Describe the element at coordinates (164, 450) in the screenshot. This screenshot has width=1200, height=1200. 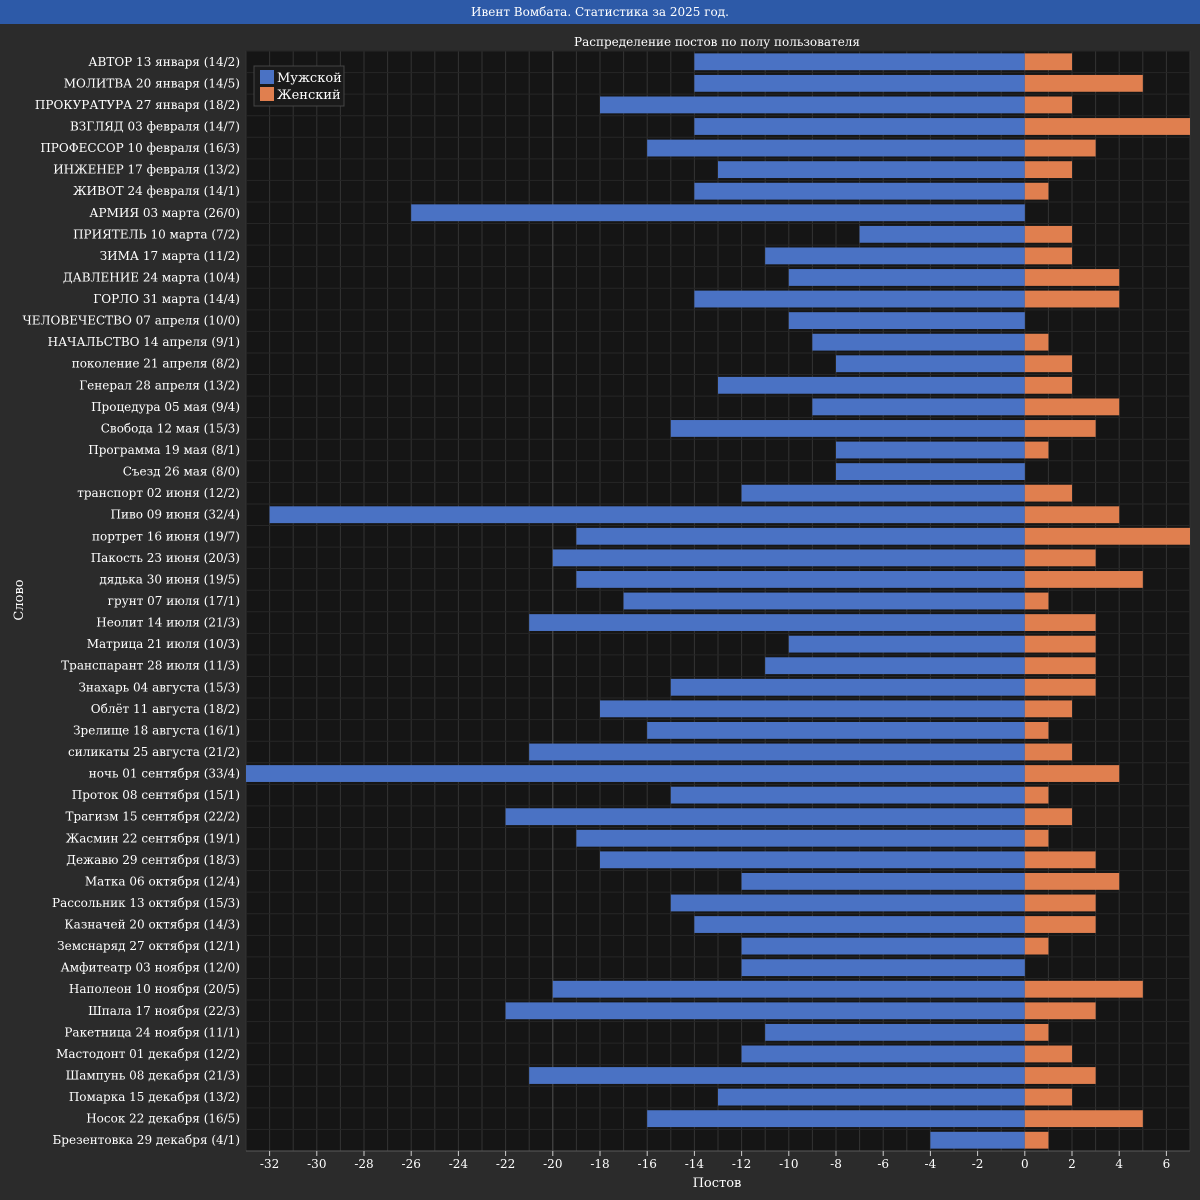
I see `category-label: Программа 19 мая (8/1)` at that location.